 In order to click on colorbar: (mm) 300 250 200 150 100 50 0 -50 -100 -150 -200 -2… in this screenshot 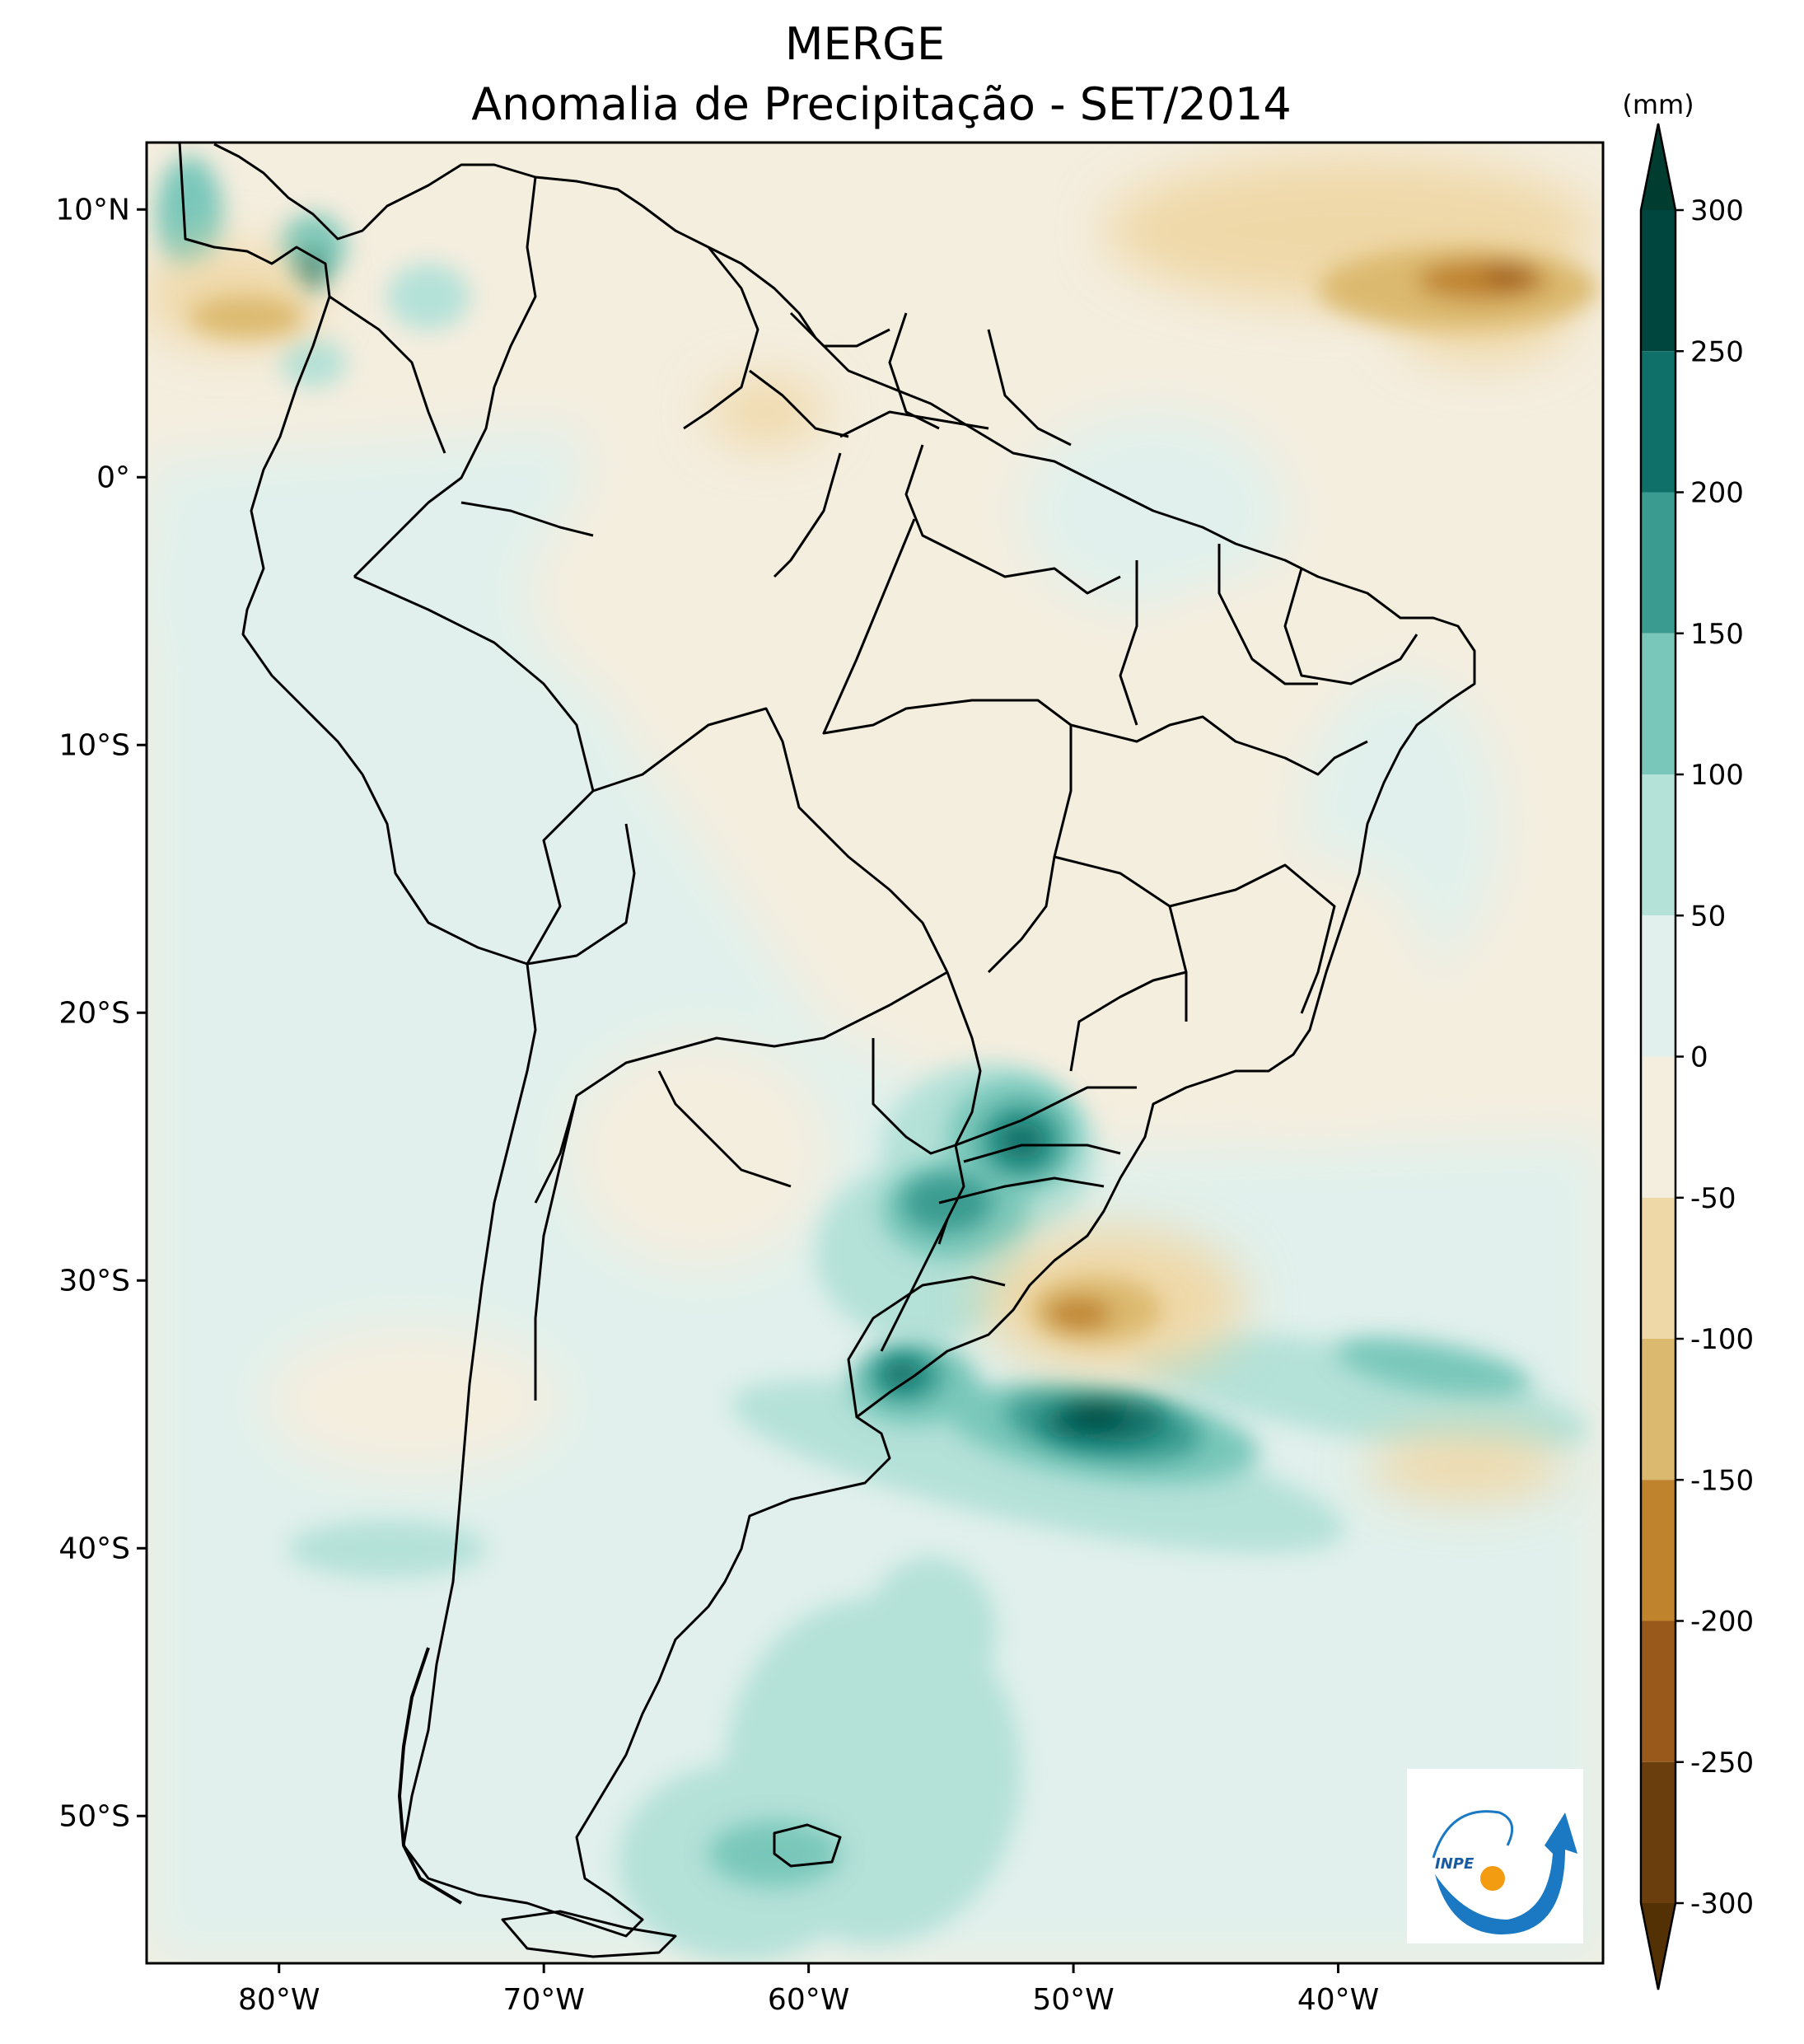, I will do `click(1688, 1039)`.